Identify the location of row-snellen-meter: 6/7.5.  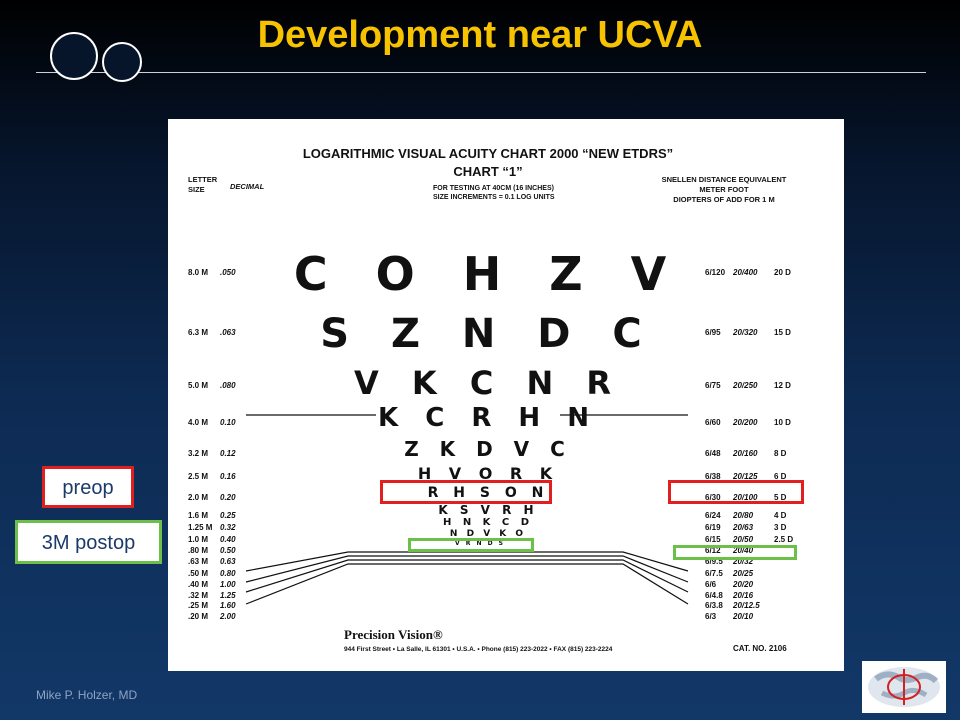
(714, 573).